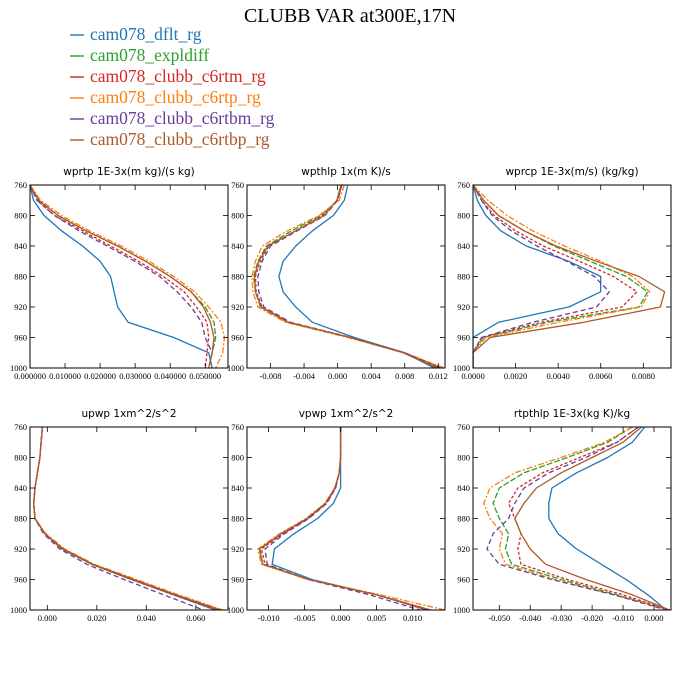  What do you see at coordinates (182, 118) in the screenshot?
I see `legend-label: cam078_clubb_c6rtbm_rg` at bounding box center [182, 118].